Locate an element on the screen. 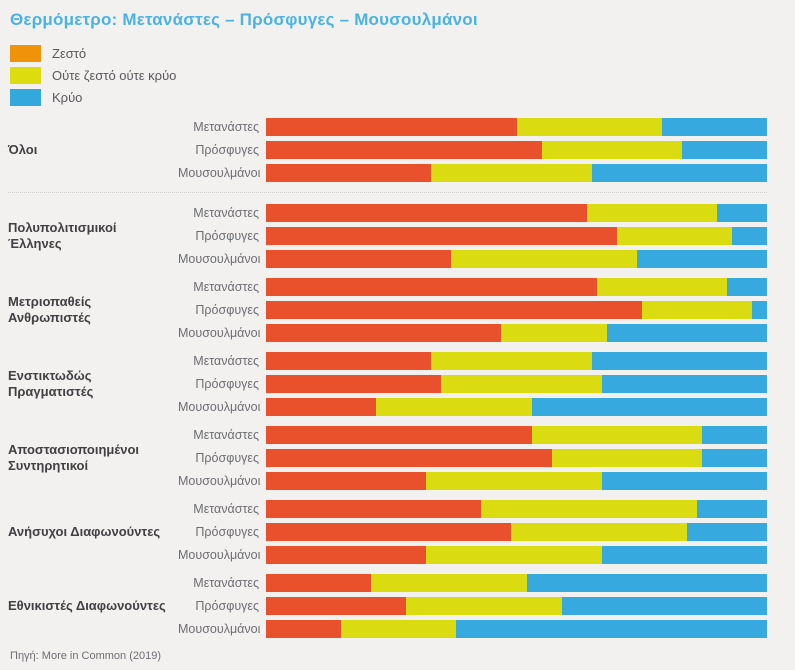 Image resolution: width=795 pixels, height=670 pixels. group-divider is located at coordinates (387, 192).